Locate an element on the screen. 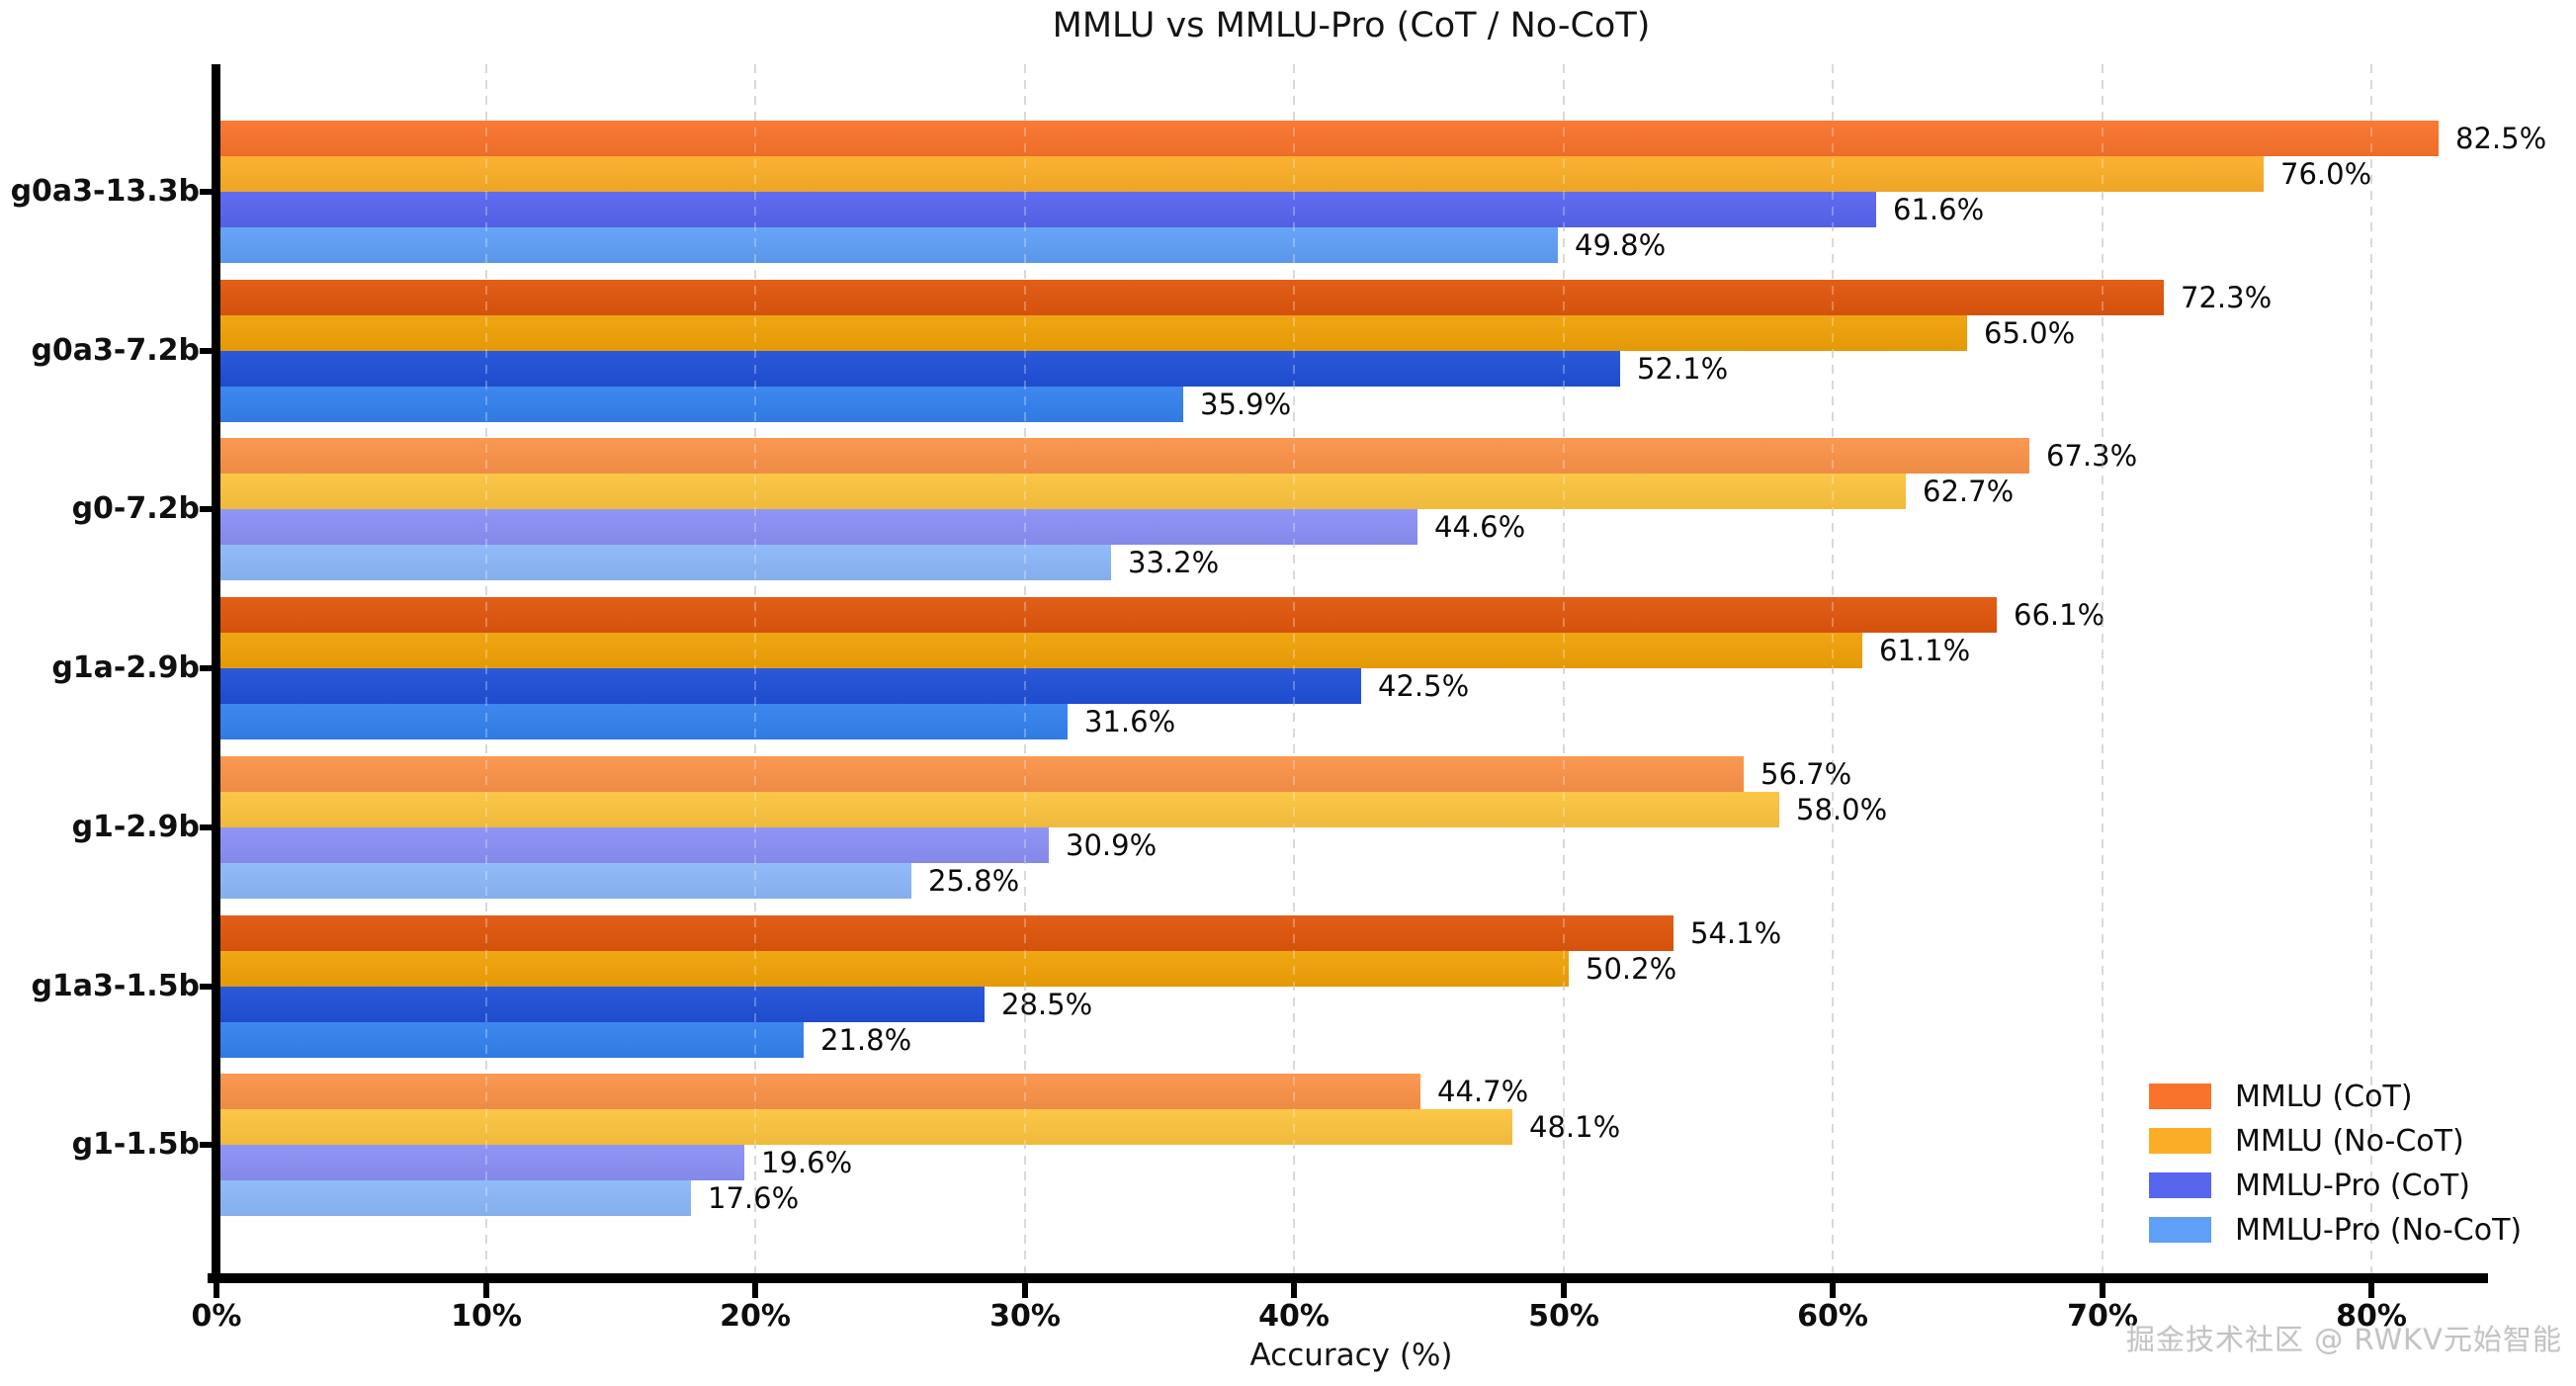 This screenshot has width=2576, height=1386. bar-value-label: 62.7% is located at coordinates (1969, 491).